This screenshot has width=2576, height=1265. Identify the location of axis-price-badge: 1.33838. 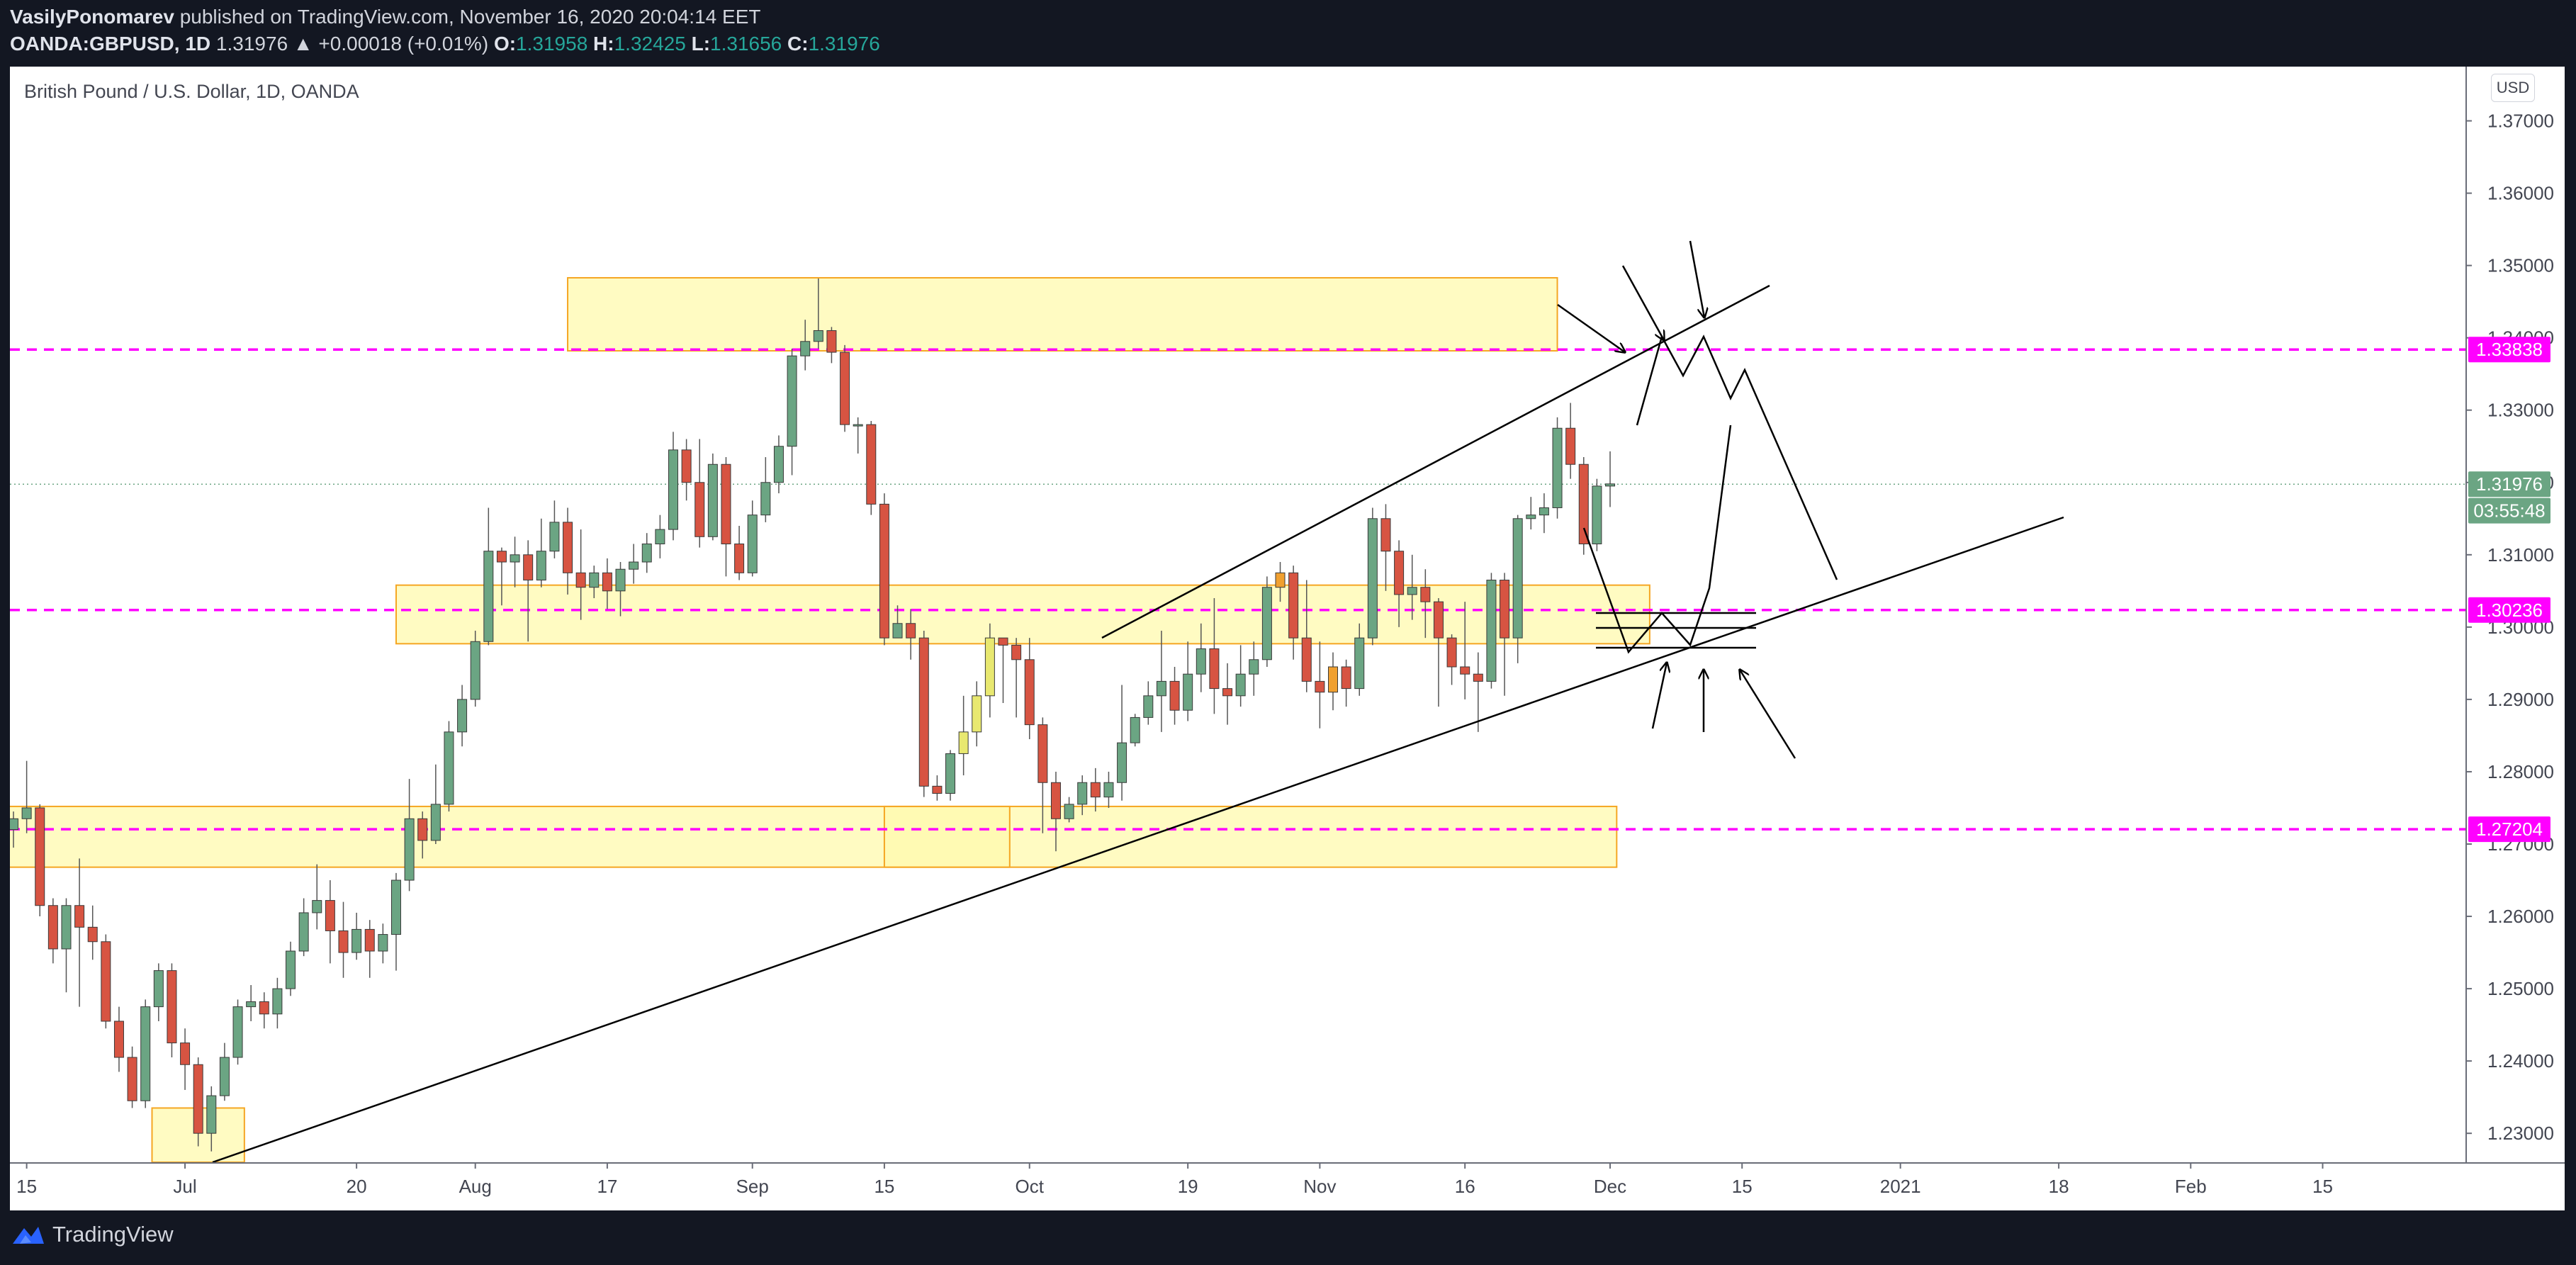
(2509, 350).